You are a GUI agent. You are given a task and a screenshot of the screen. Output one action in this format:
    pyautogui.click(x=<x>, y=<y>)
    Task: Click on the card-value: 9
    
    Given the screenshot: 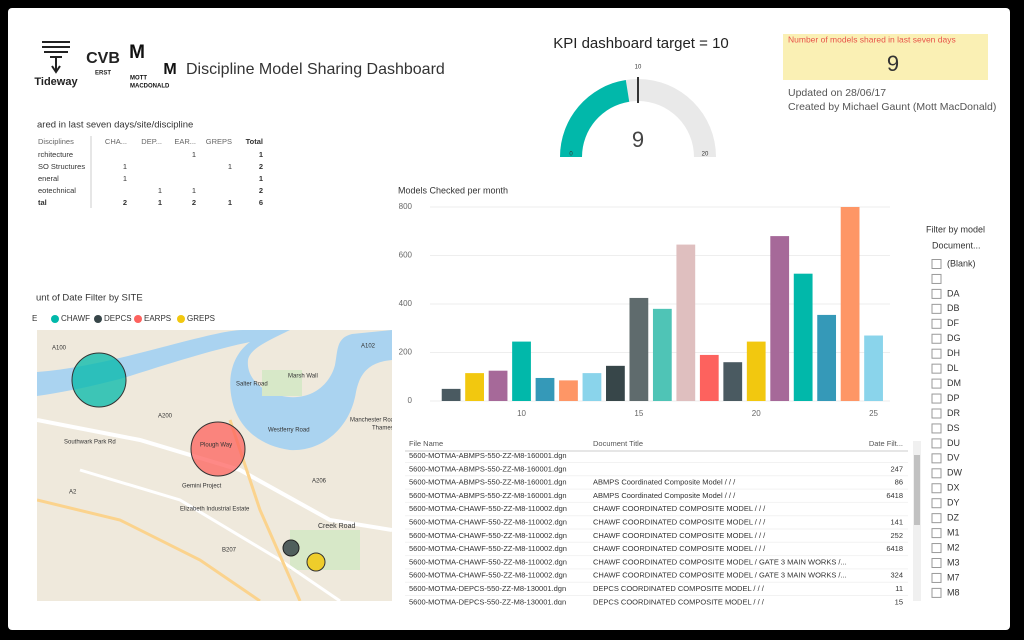 What is the action you would take?
    pyautogui.click(x=893, y=63)
    